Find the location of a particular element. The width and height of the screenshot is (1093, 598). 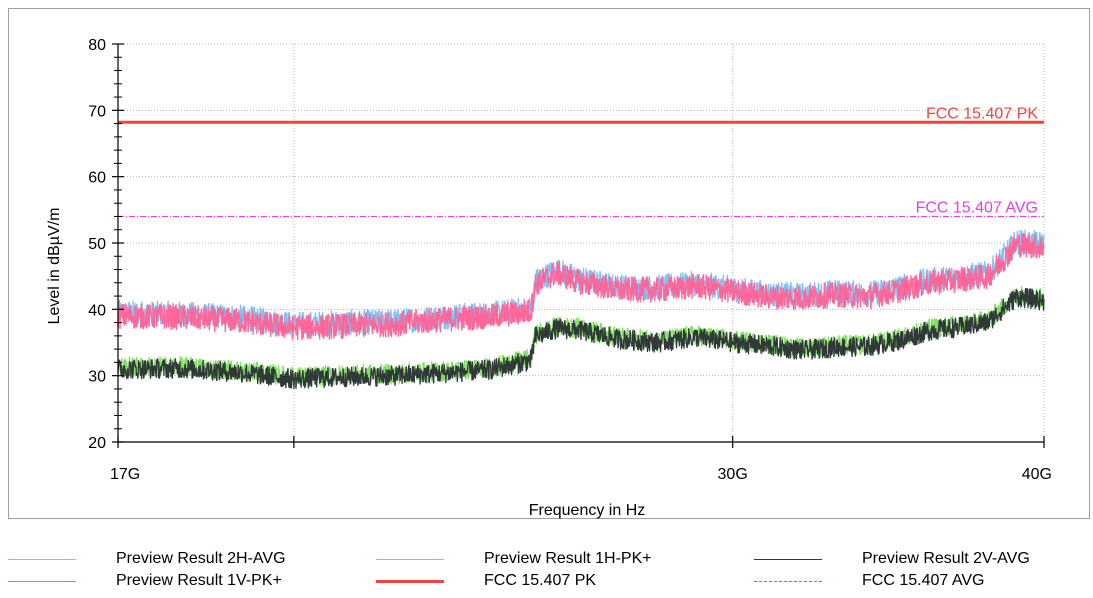

legend-item-preview-result-1h-pk: Preview Result 1H-PK+ is located at coordinates (514, 559).